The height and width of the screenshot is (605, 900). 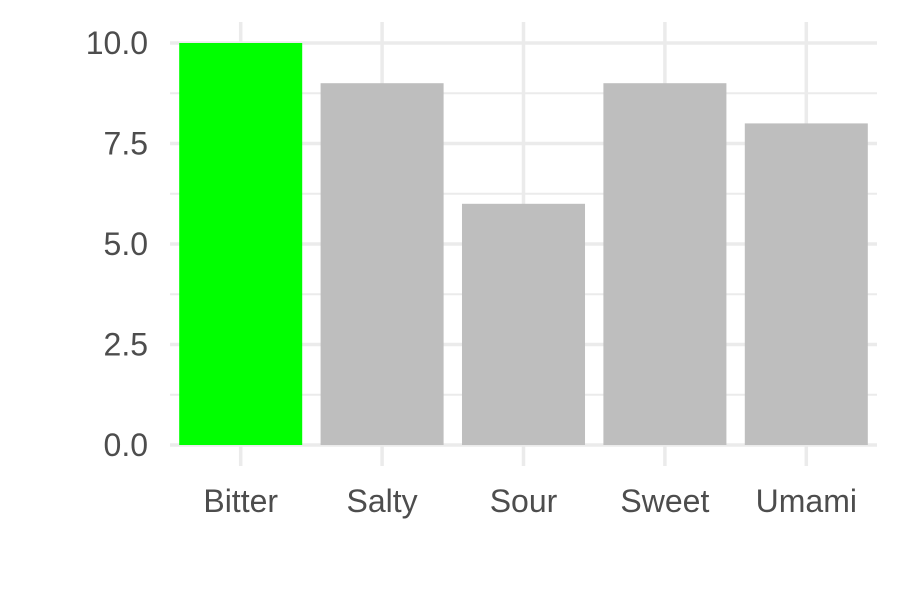 What do you see at coordinates (241, 244) in the screenshot?
I see `bar-bitter` at bounding box center [241, 244].